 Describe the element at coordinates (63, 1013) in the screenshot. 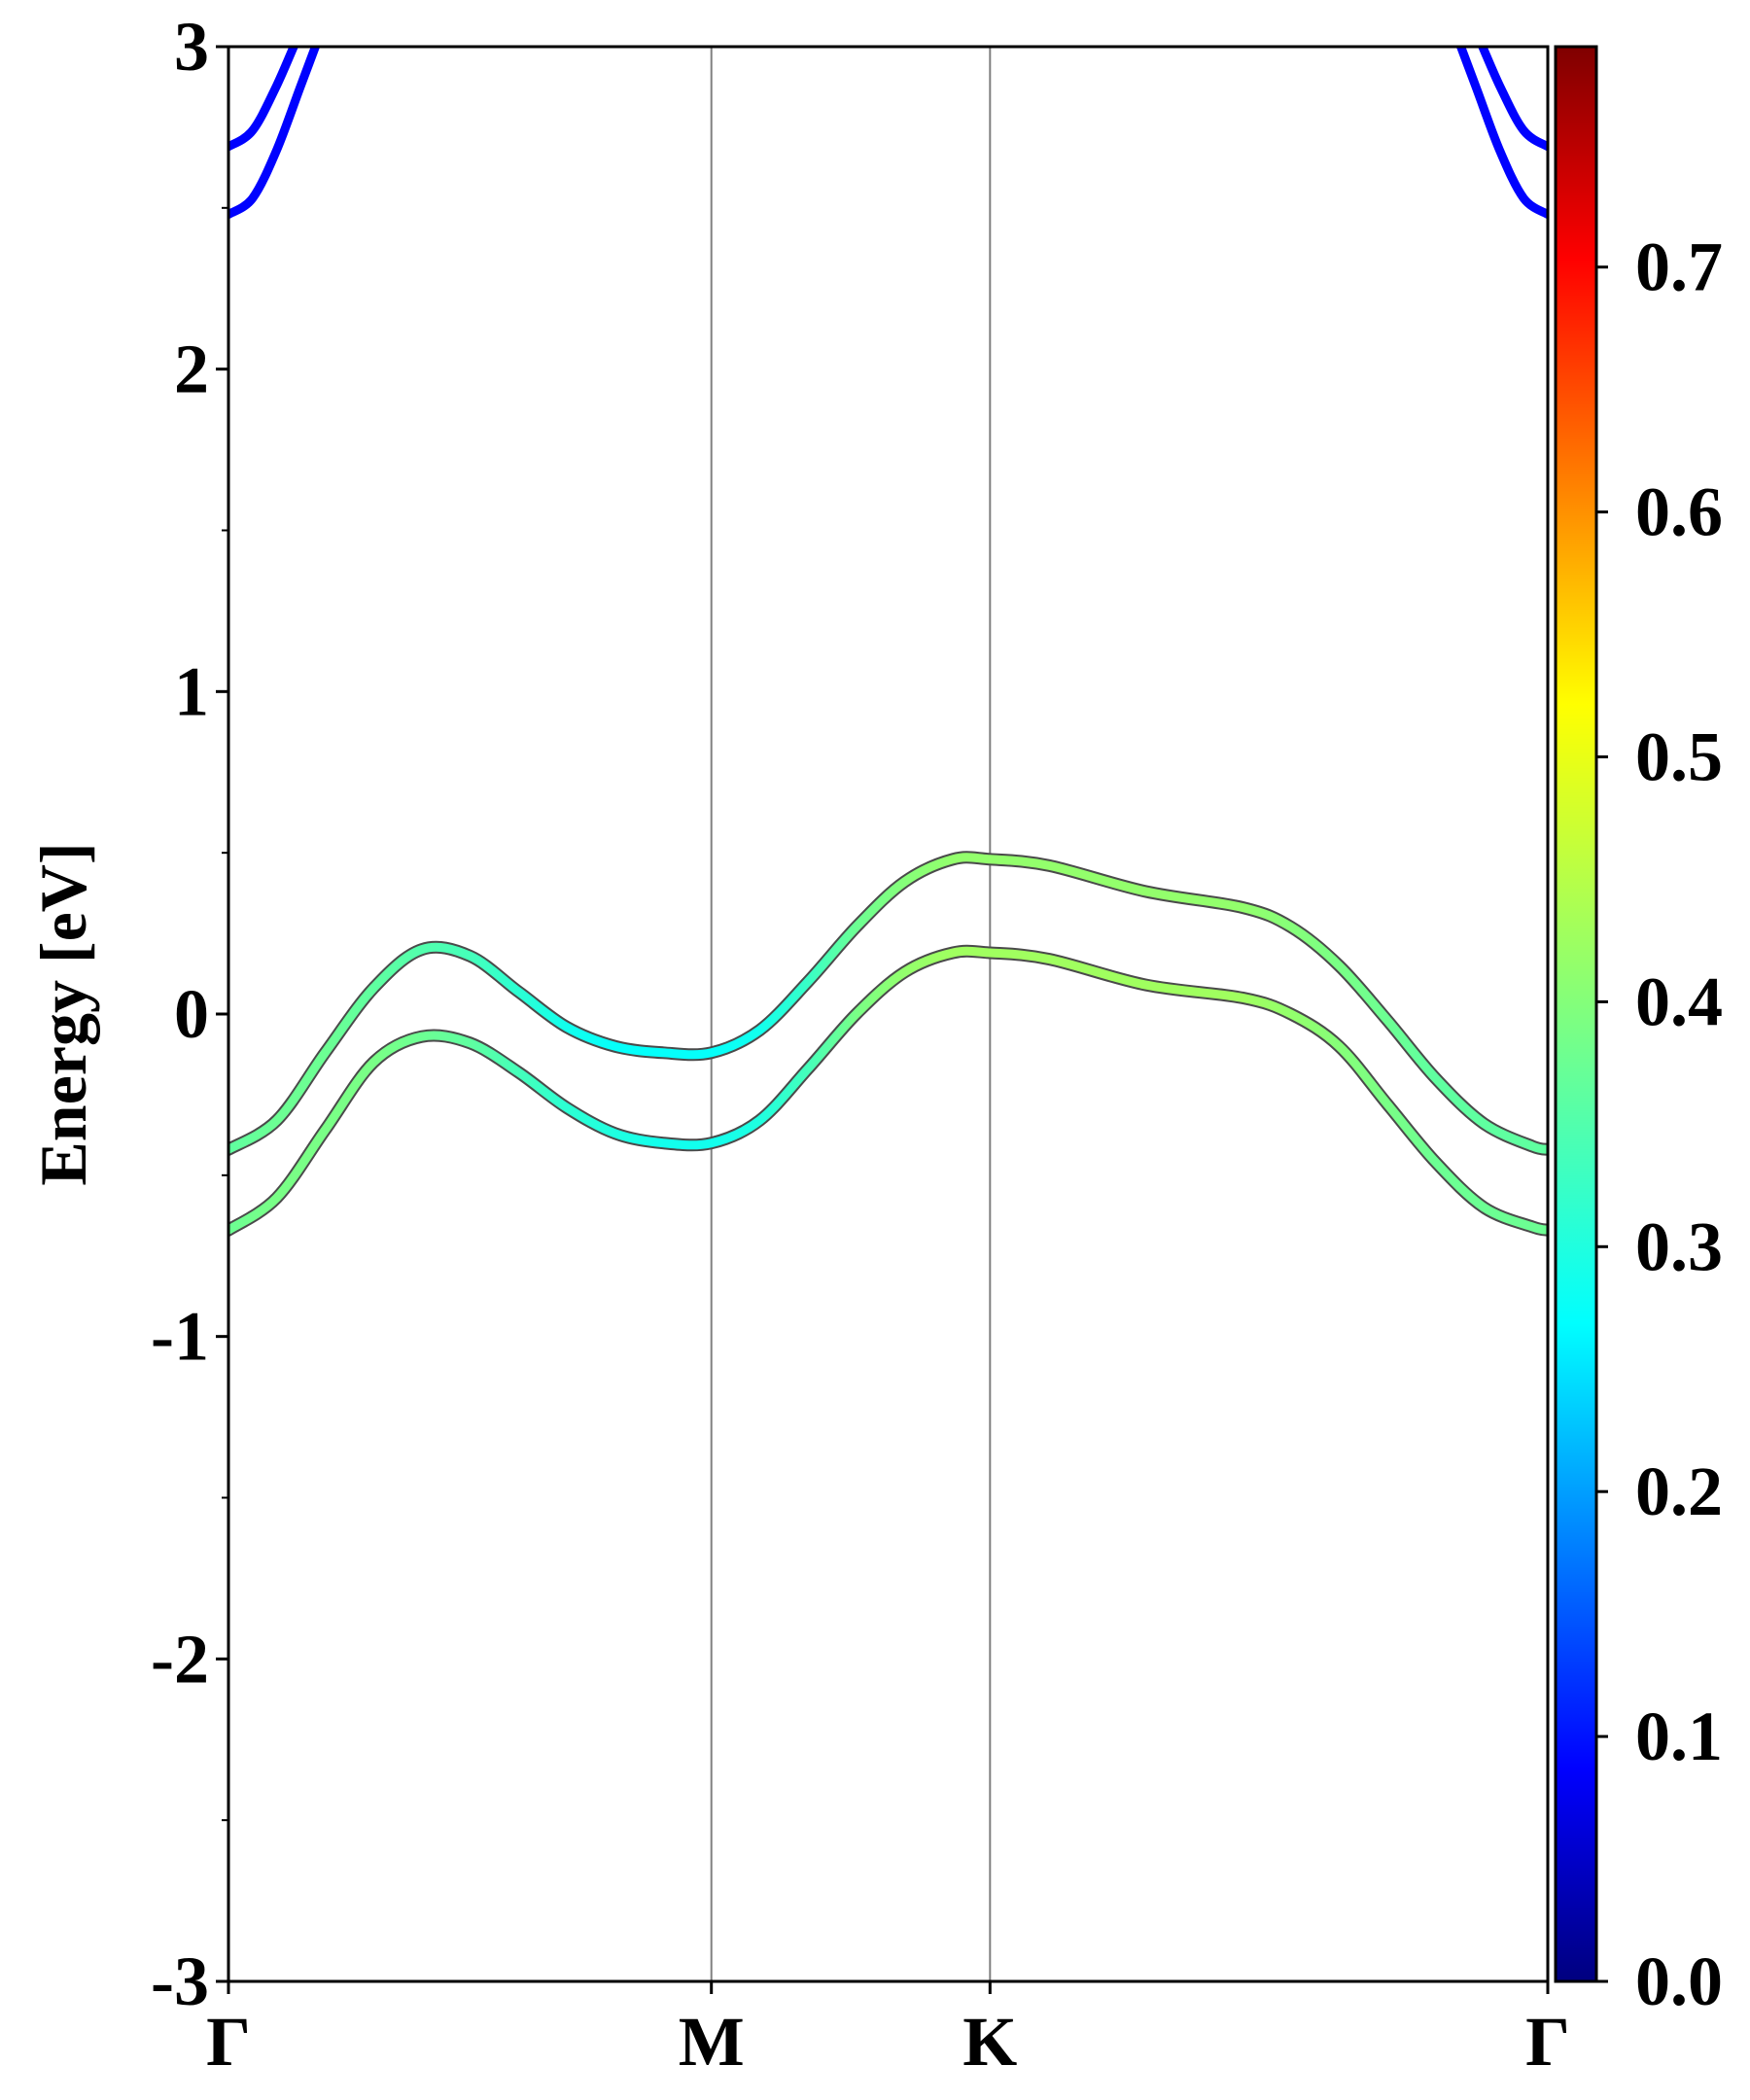

I see `y-axis-title: Energy [eV]` at that location.